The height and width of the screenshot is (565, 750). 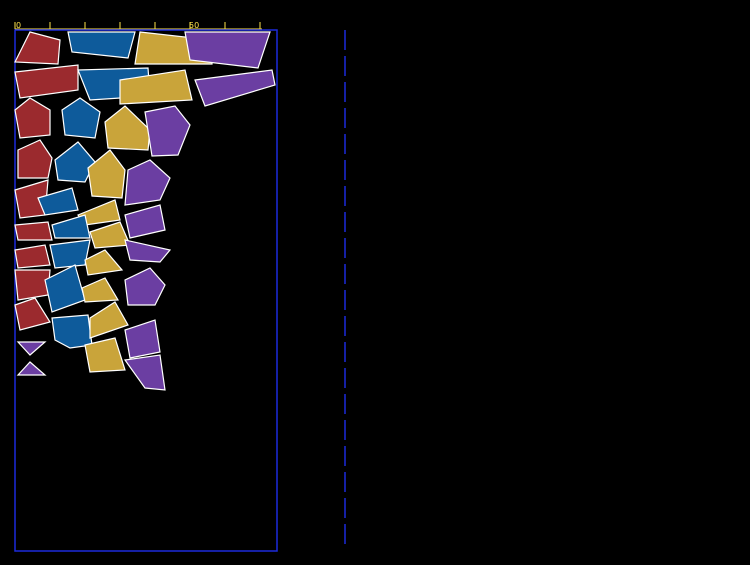 I want to click on ruler-label: 0, so click(x=18, y=25).